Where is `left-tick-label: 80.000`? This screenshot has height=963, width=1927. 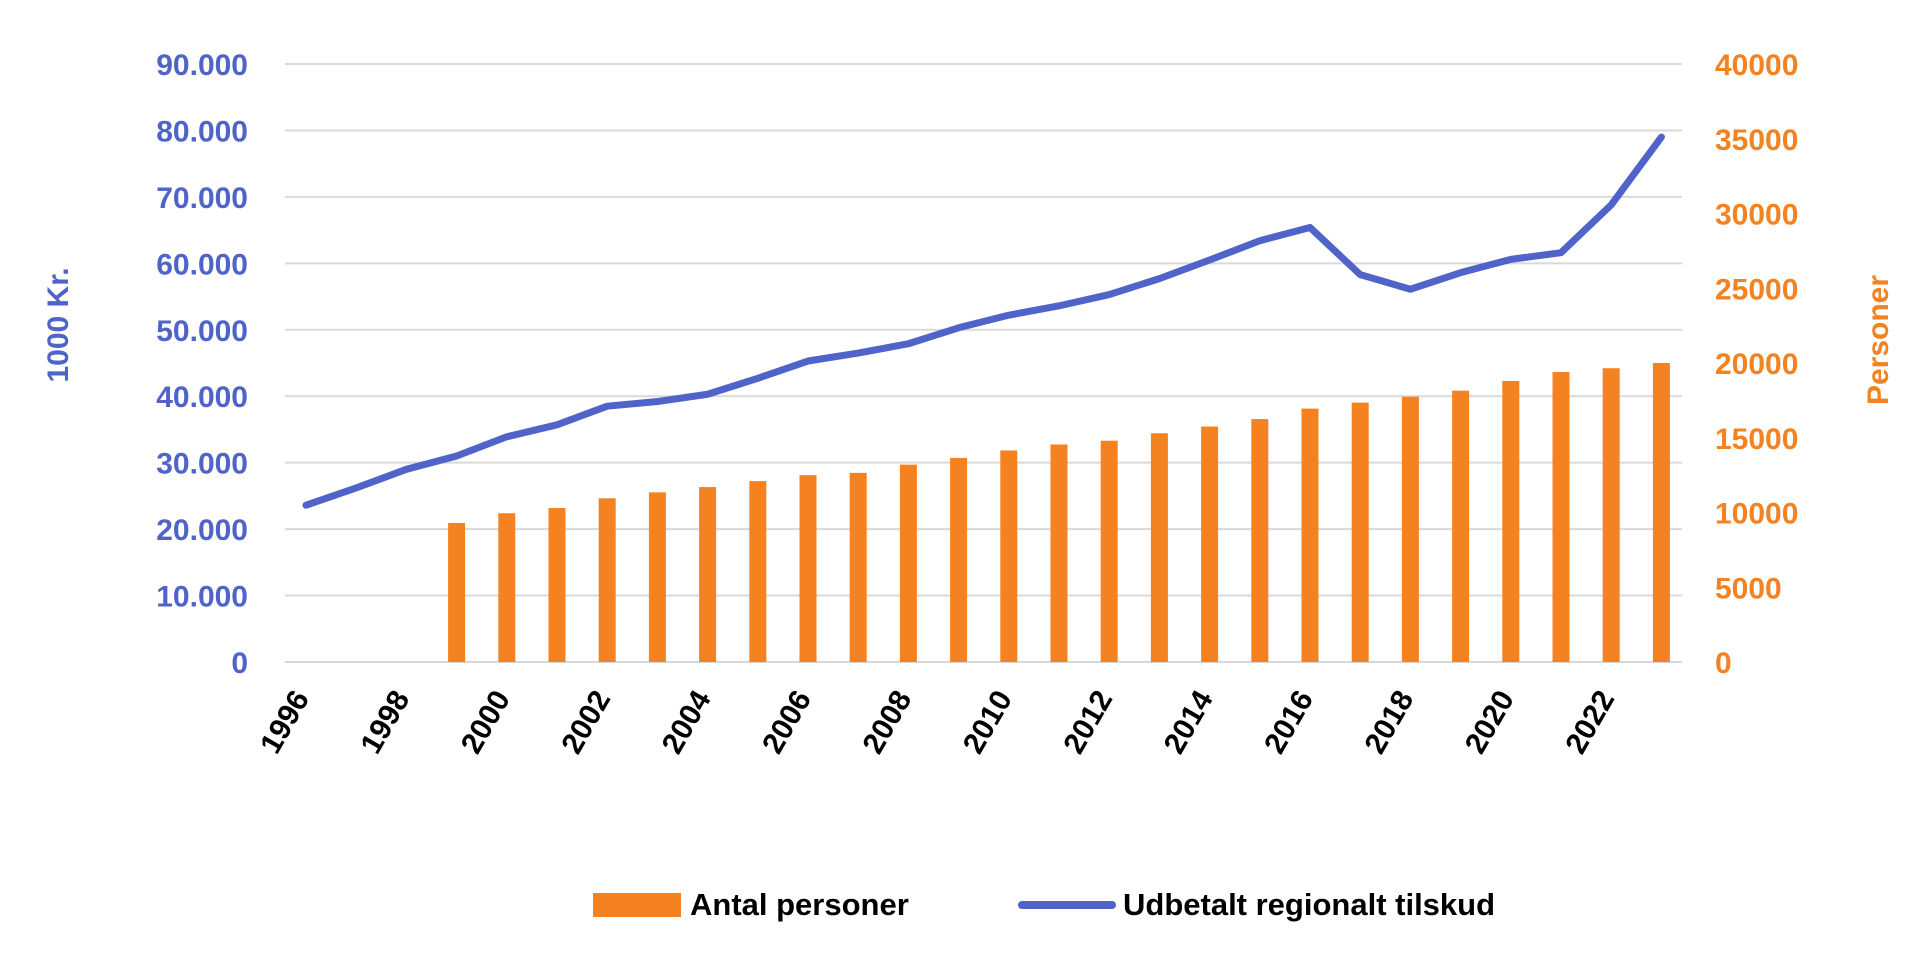 left-tick-label: 80.000 is located at coordinates (202, 131).